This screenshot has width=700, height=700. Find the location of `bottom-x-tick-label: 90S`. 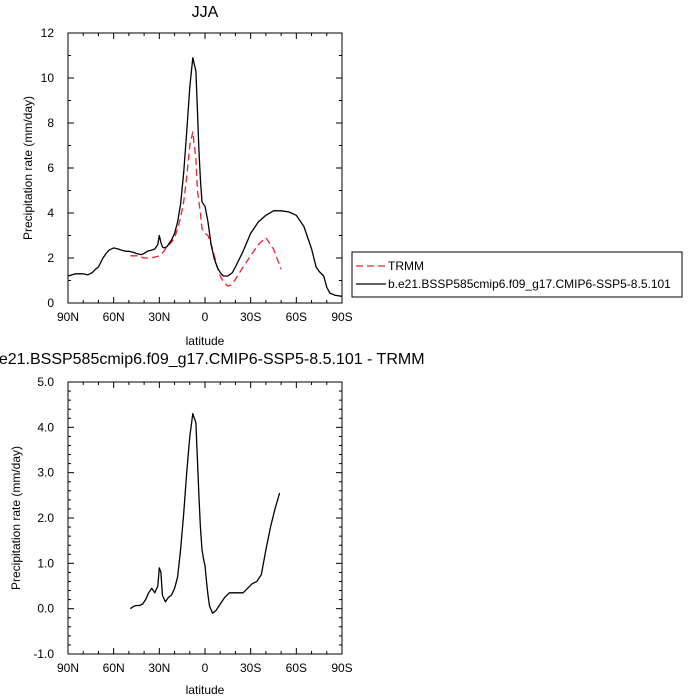

bottom-x-tick-label: 90S is located at coordinates (341, 668).